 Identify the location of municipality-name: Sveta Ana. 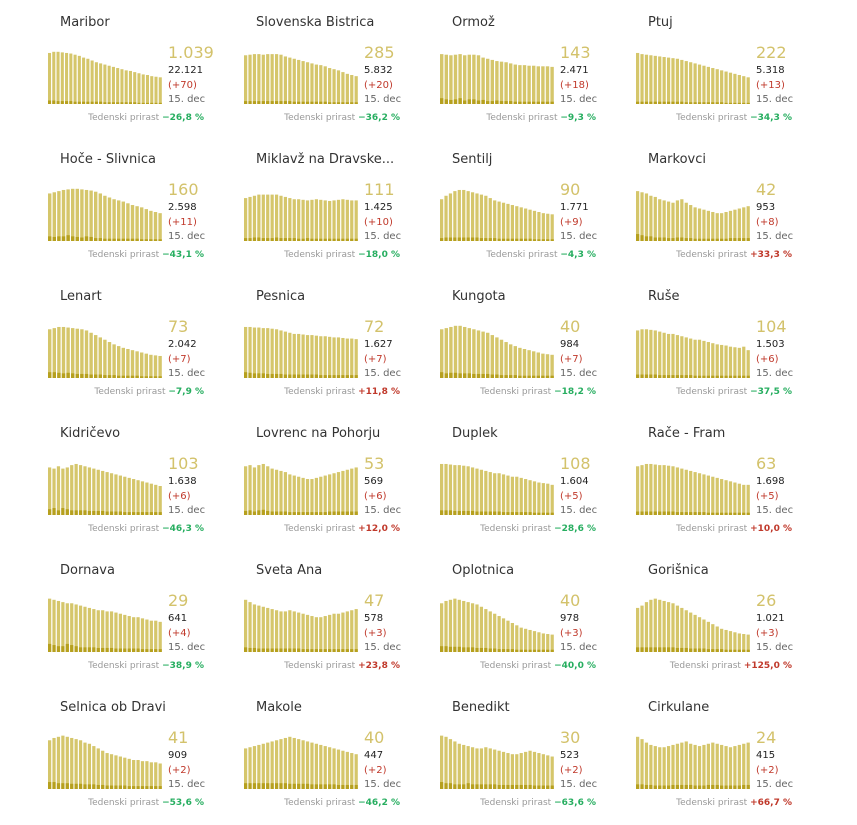
(289, 570).